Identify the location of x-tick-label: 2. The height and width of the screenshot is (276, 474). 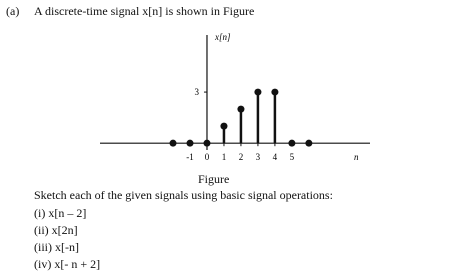
(241, 157).